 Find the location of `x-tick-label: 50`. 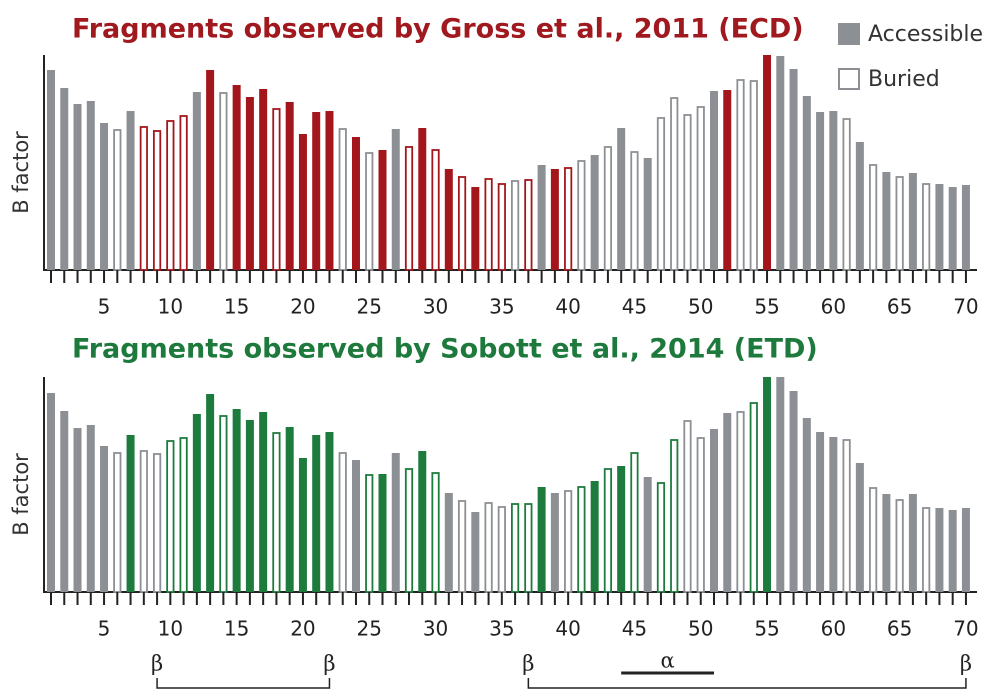

x-tick-label: 50 is located at coordinates (700, 307).